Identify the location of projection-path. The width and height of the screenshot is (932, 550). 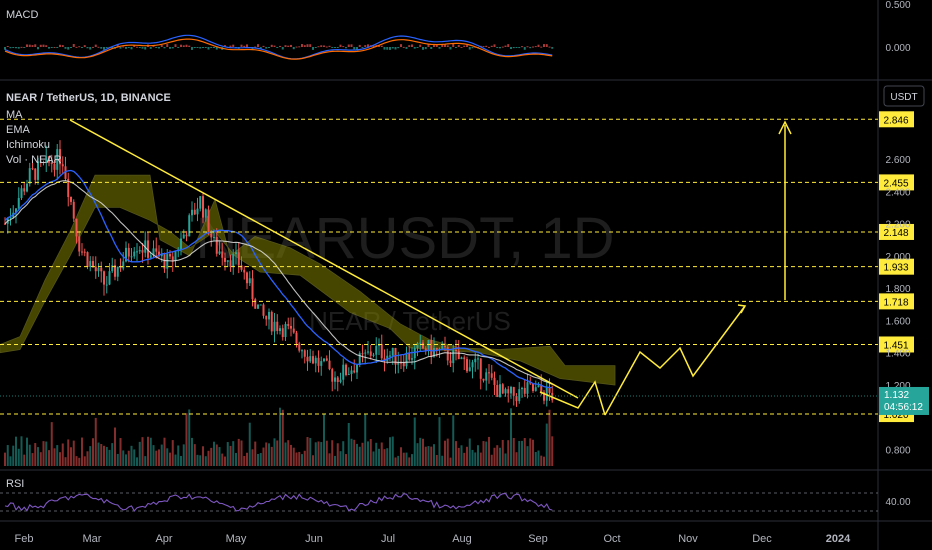
(675, 360).